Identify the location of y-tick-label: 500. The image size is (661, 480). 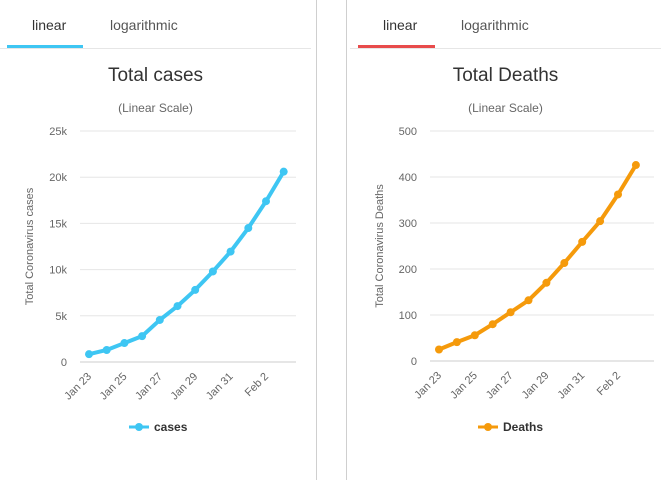
(408, 132).